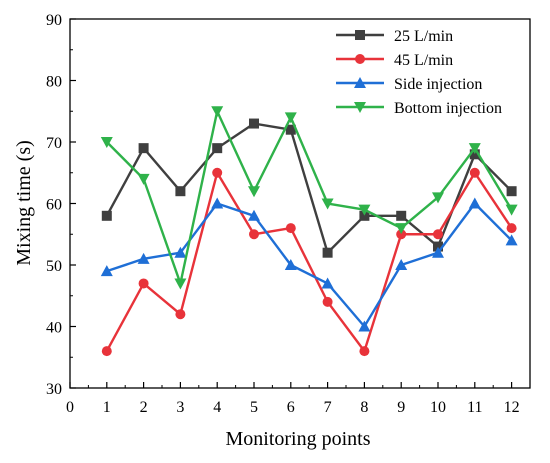 The height and width of the screenshot is (463, 550). What do you see at coordinates (291, 407) in the screenshot?
I see `x-tick-label: 6` at bounding box center [291, 407].